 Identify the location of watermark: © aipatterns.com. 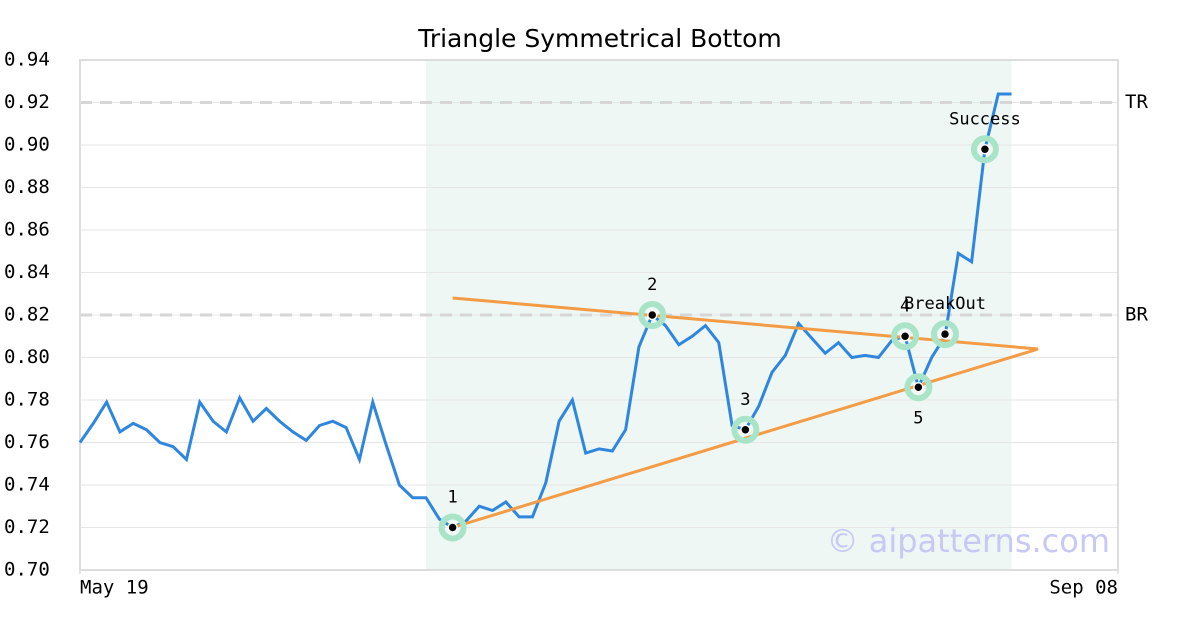
(968, 541).